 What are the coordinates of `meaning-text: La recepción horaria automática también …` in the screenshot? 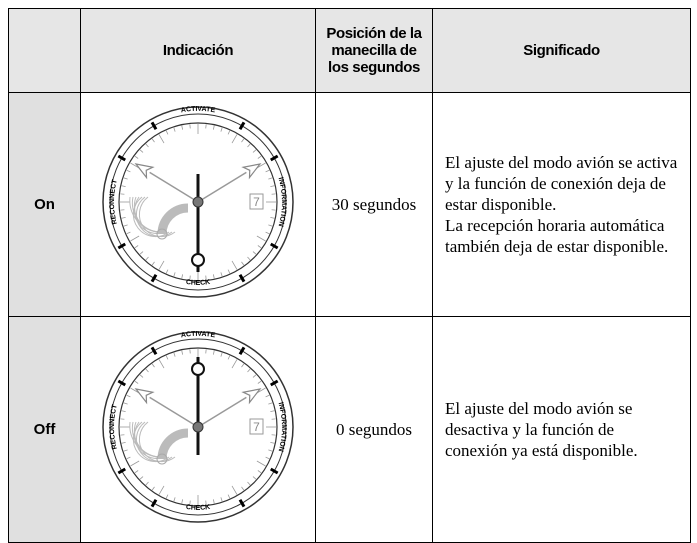 It's located at (562, 236).